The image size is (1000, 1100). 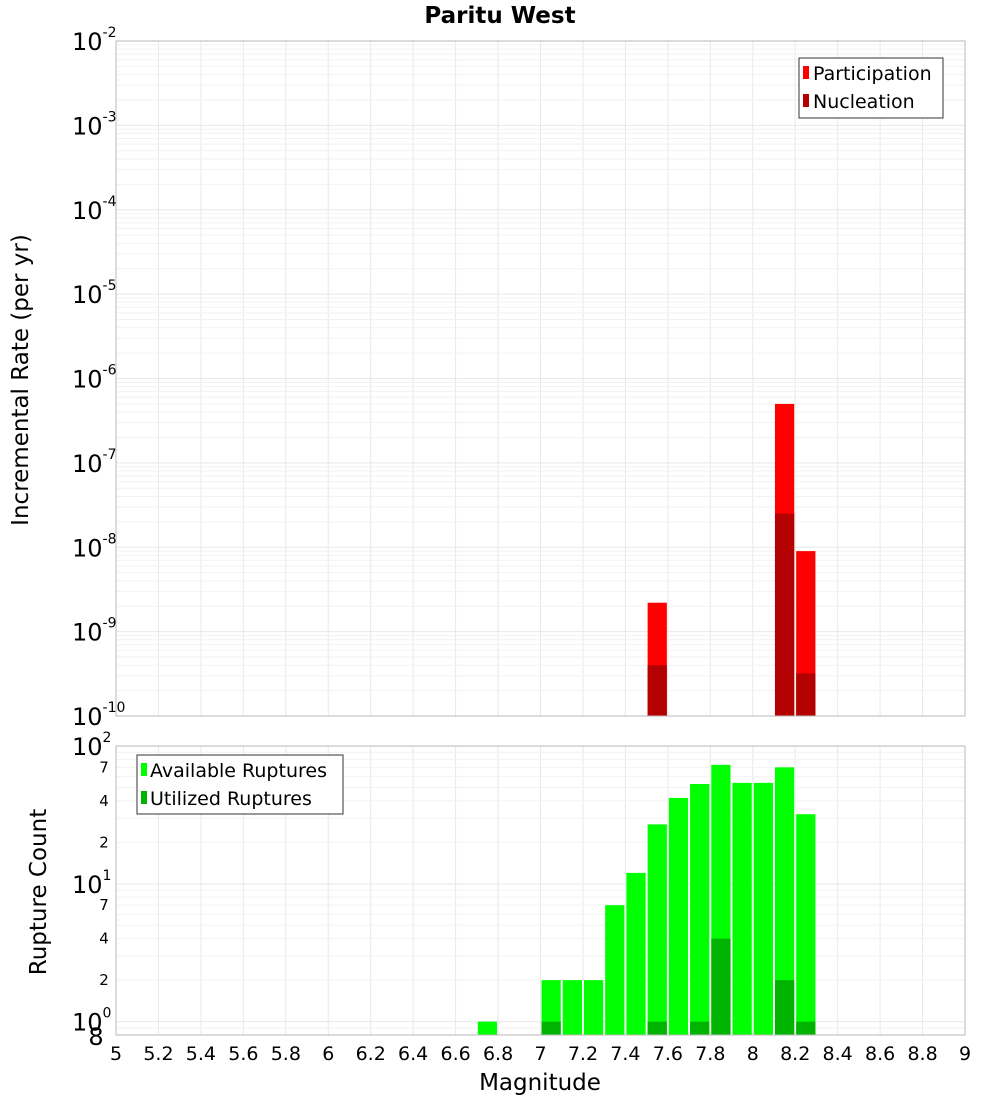 I want to click on x-tick-label: 7, so click(x=540, y=1054).